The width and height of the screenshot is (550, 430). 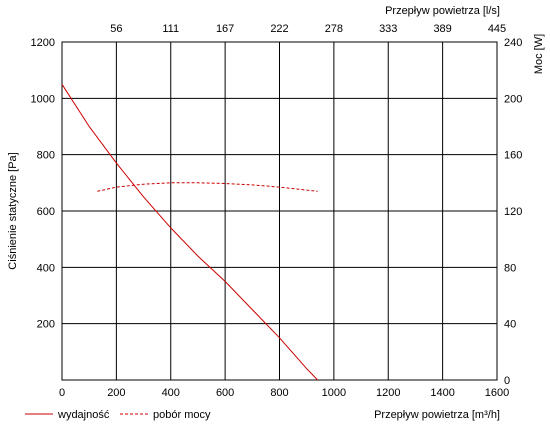 What do you see at coordinates (334, 393) in the screenshot?
I see `x-tick-label: 1000` at bounding box center [334, 393].